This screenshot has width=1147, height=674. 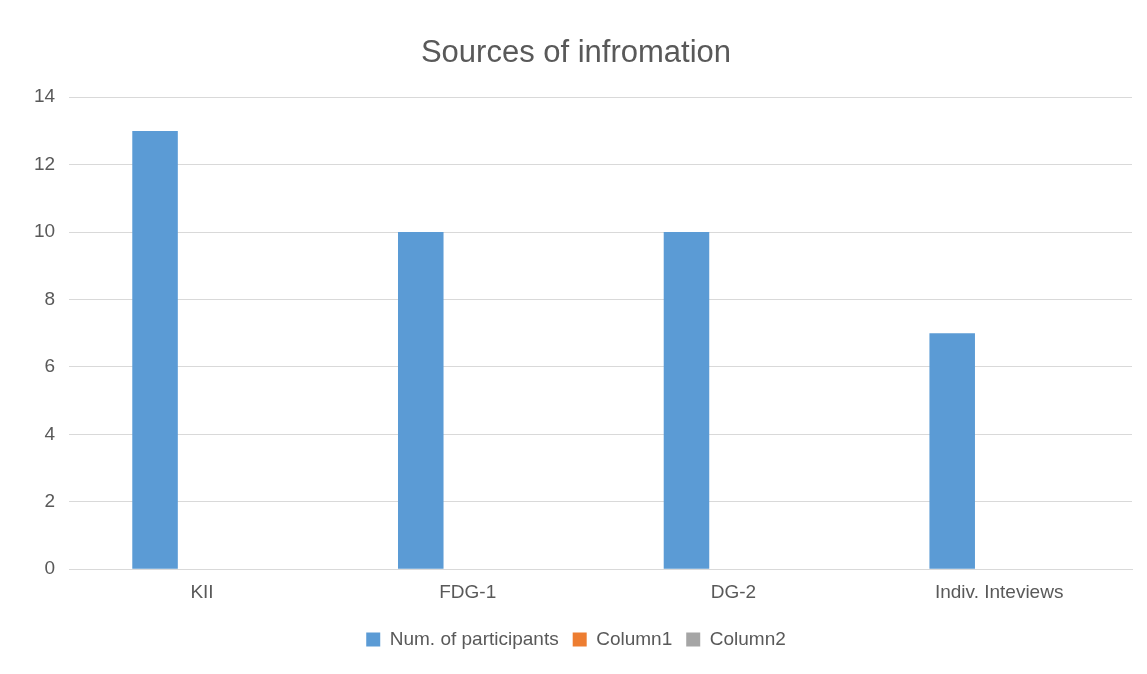 What do you see at coordinates (50, 433) in the screenshot?
I see `y-tick-label: 4` at bounding box center [50, 433].